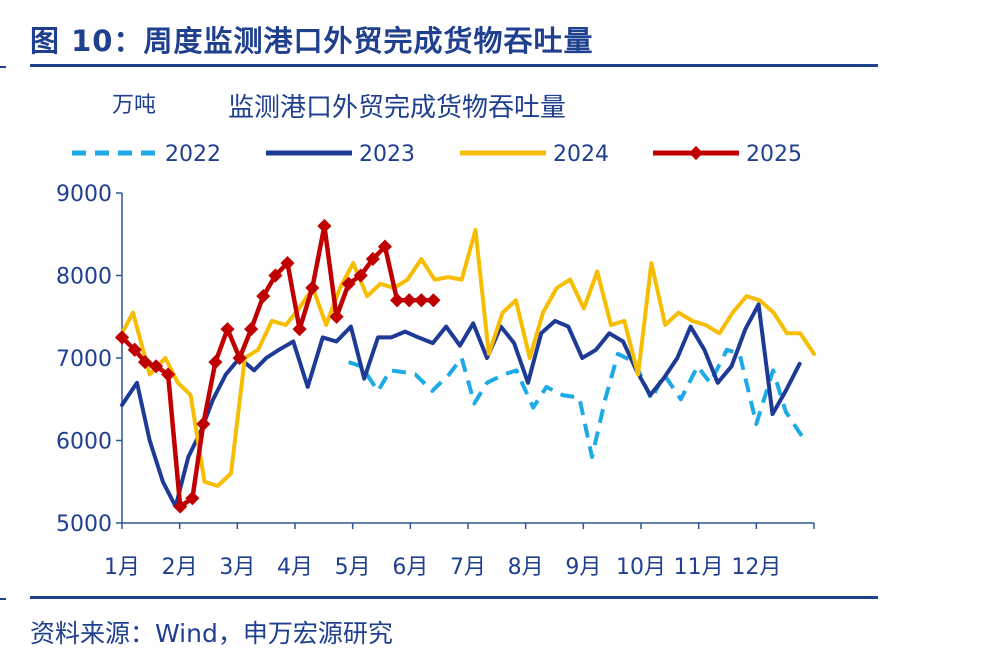 This screenshot has width=990, height=662. What do you see at coordinates (3, 599) in the screenshot?
I see `edge-marker-bottom` at bounding box center [3, 599].